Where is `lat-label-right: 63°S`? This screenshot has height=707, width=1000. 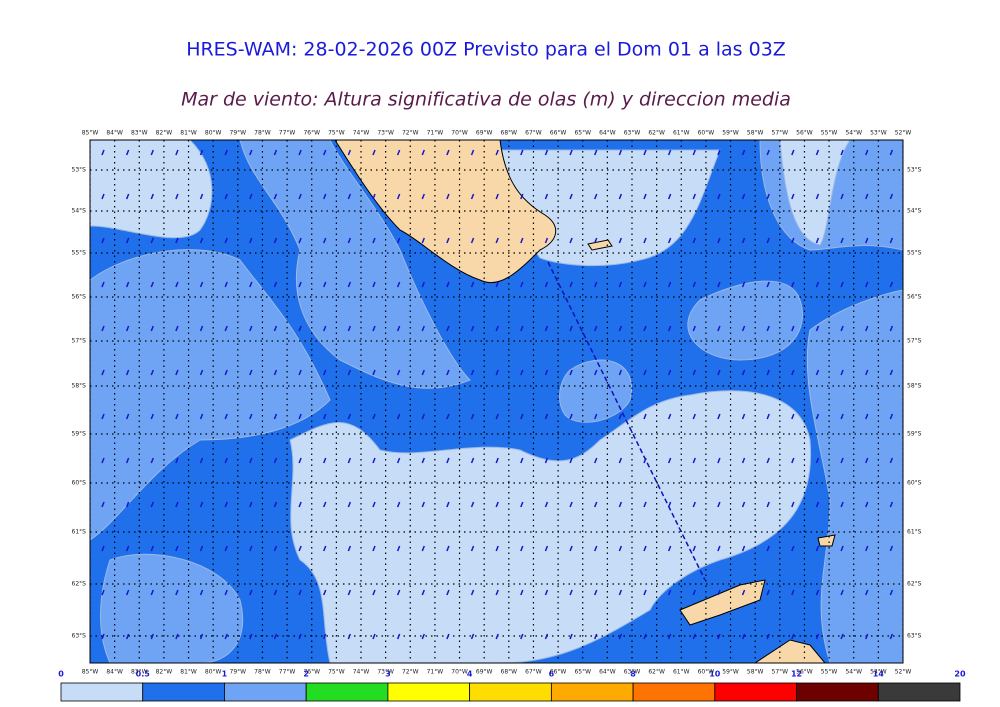
lat-label-right: 63°S is located at coordinates (914, 636).